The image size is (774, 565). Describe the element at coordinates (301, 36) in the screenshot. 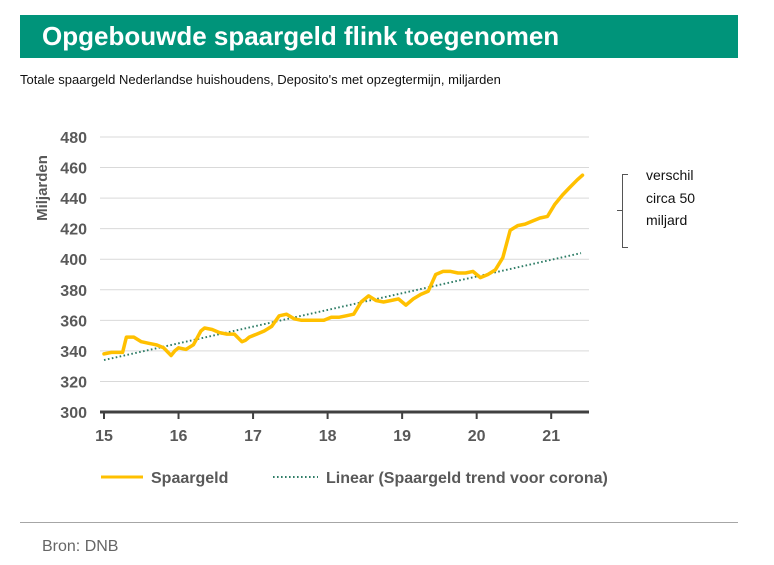

I see `page-title: Opgebouwde spaargeld flink toegenomen` at that location.